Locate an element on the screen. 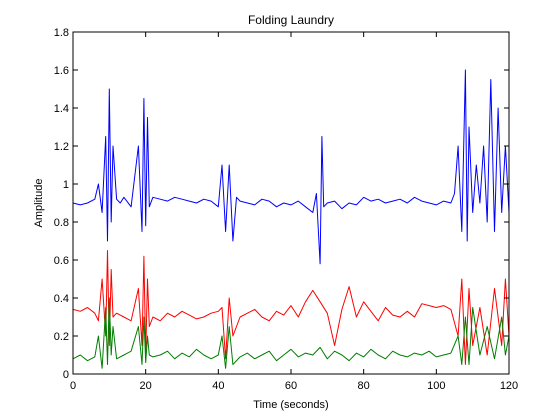 The image size is (560, 420). y-tick-label: 0 is located at coordinates (66, 375).